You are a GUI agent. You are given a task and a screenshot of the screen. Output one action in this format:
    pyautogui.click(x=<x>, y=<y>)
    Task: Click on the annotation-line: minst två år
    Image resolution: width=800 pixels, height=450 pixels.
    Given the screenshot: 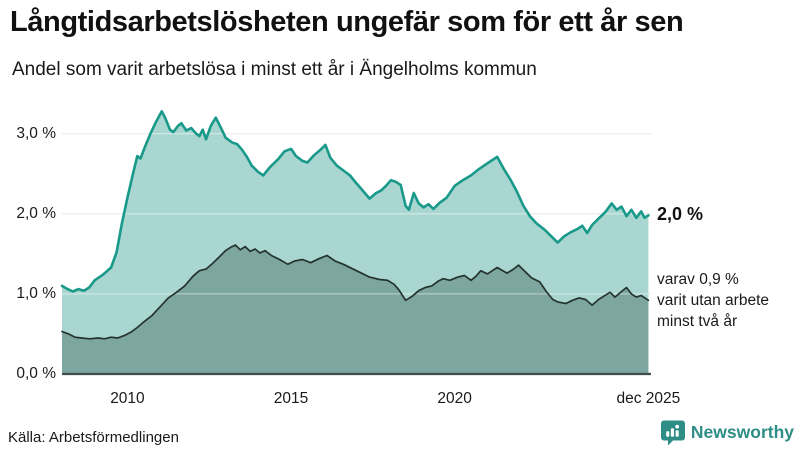 What is the action you would take?
    pyautogui.click(x=697, y=322)
    